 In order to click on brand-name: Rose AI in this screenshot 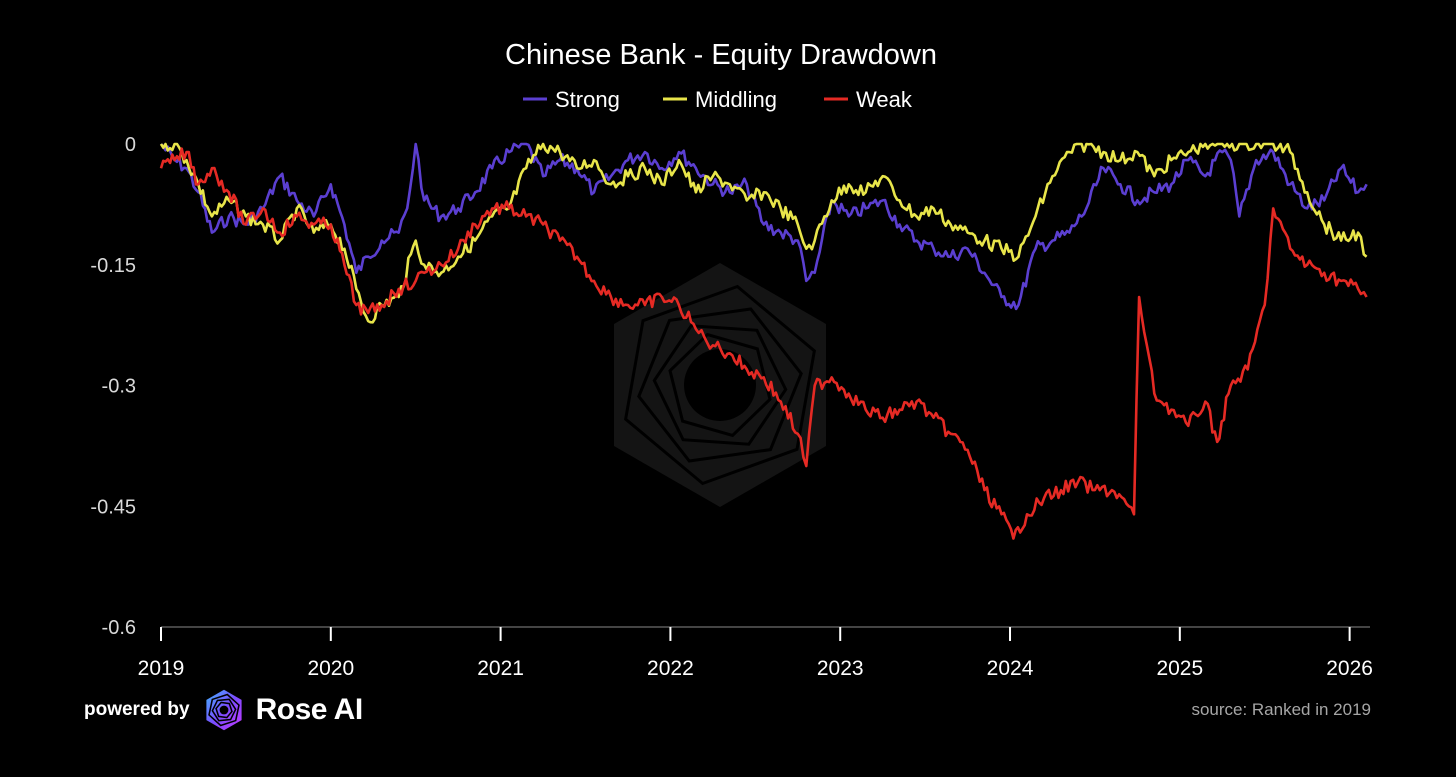, I will do `click(309, 709)`.